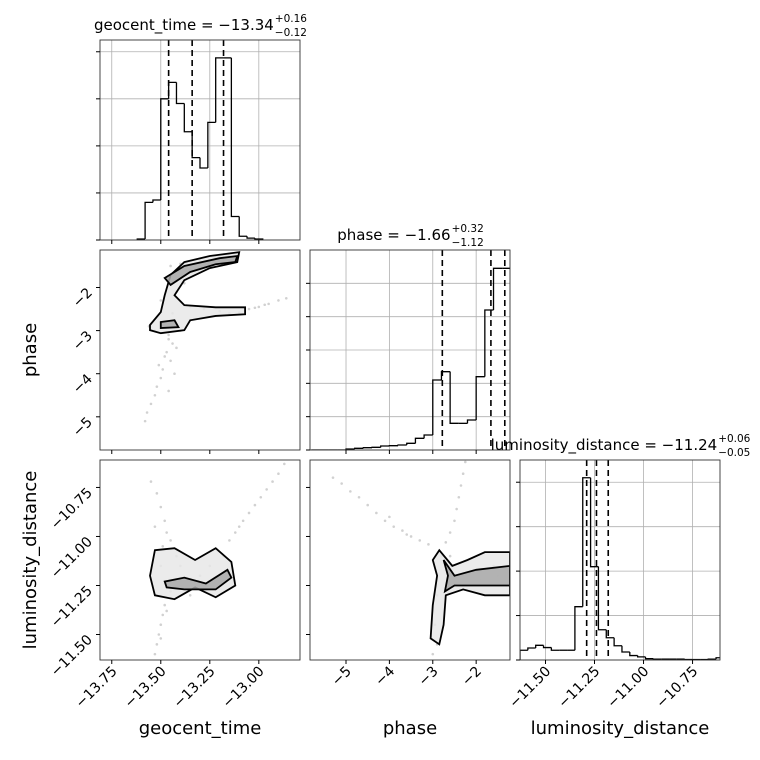  Describe the element at coordinates (734, 453) in the screenshot. I see `title-sub: −0.05` at that location.